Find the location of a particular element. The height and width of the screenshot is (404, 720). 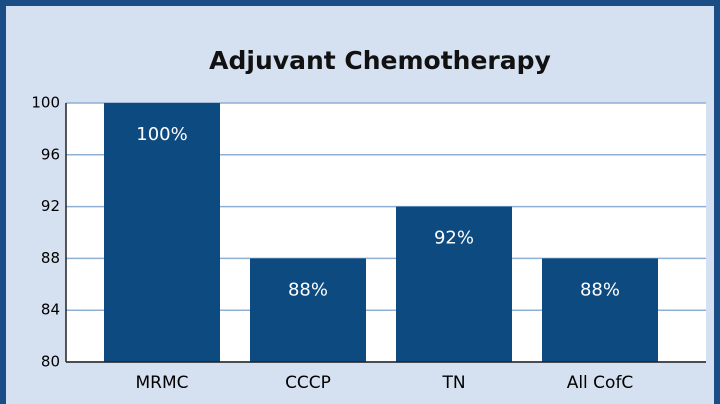

x-tick-label: All CofC is located at coordinates (600, 383).